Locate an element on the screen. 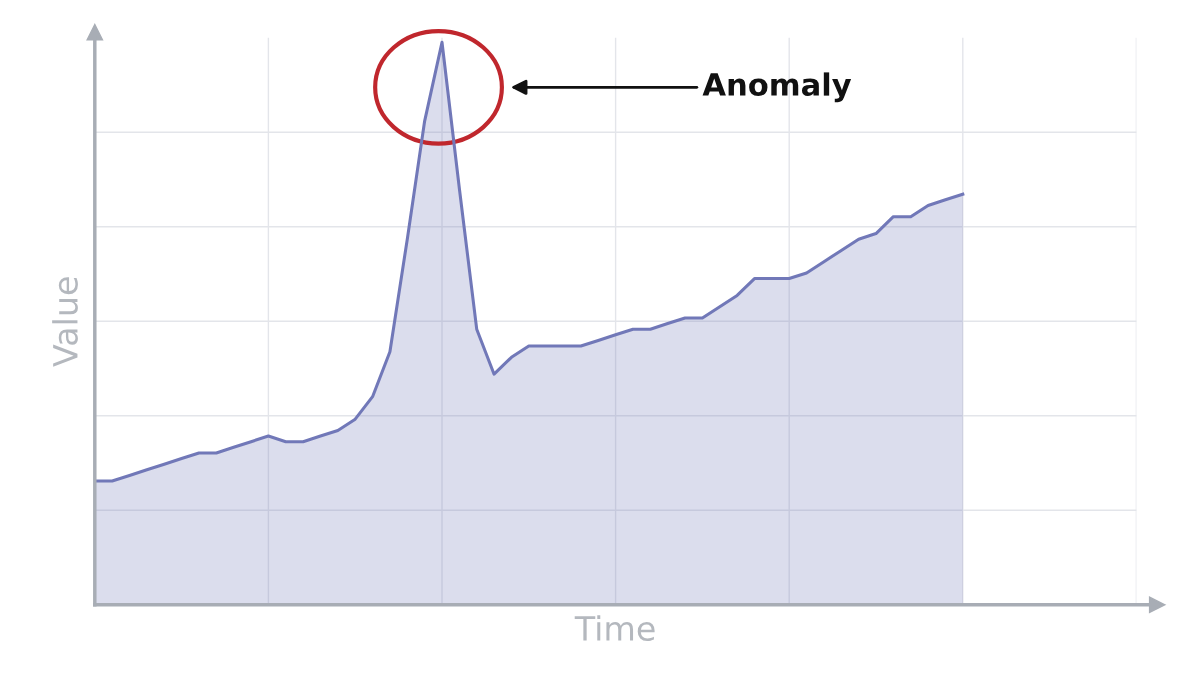 The height and width of the screenshot is (675, 1200). x-axis-title: Time is located at coordinates (614, 628).